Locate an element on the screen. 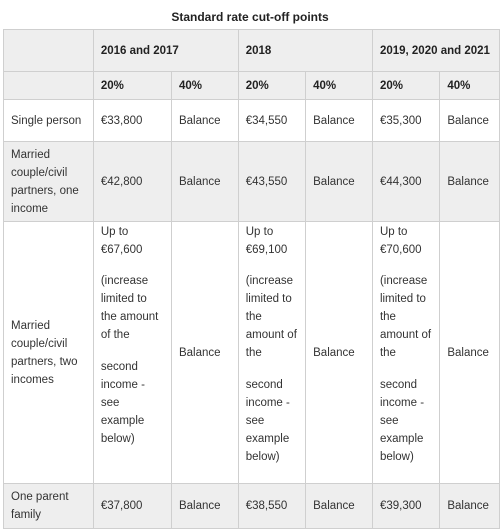 The image size is (500, 531). row-label: Single person is located at coordinates (48, 120).